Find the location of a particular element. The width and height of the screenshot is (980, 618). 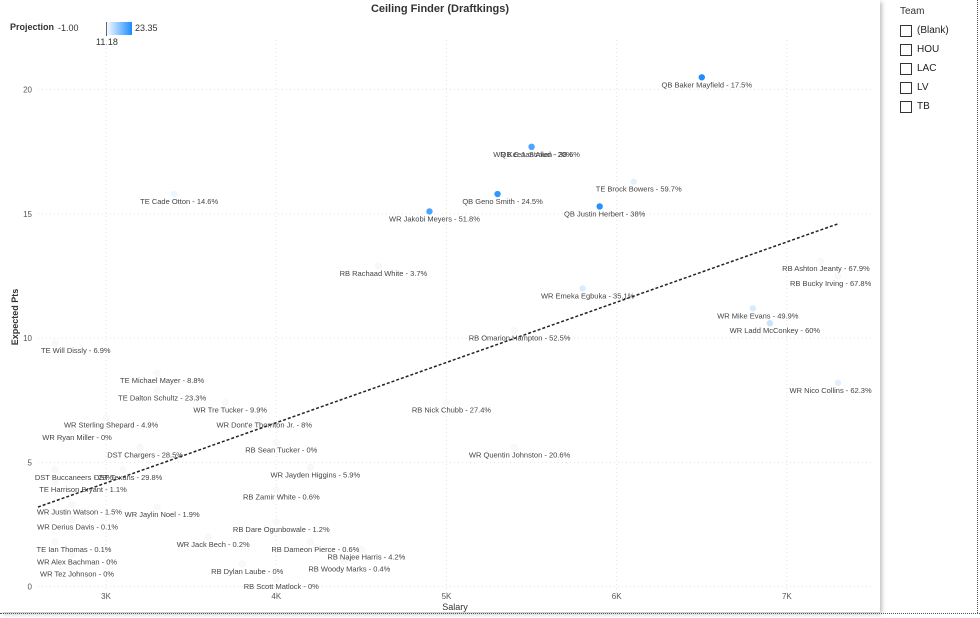

data-label: QB Justin Herbert - 38% is located at coordinates (605, 213).